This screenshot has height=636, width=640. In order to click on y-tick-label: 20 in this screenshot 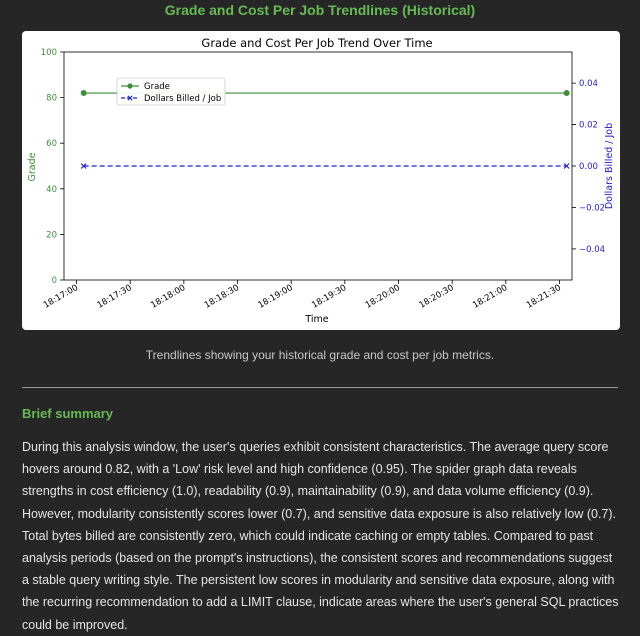, I will do `click(51, 235)`.